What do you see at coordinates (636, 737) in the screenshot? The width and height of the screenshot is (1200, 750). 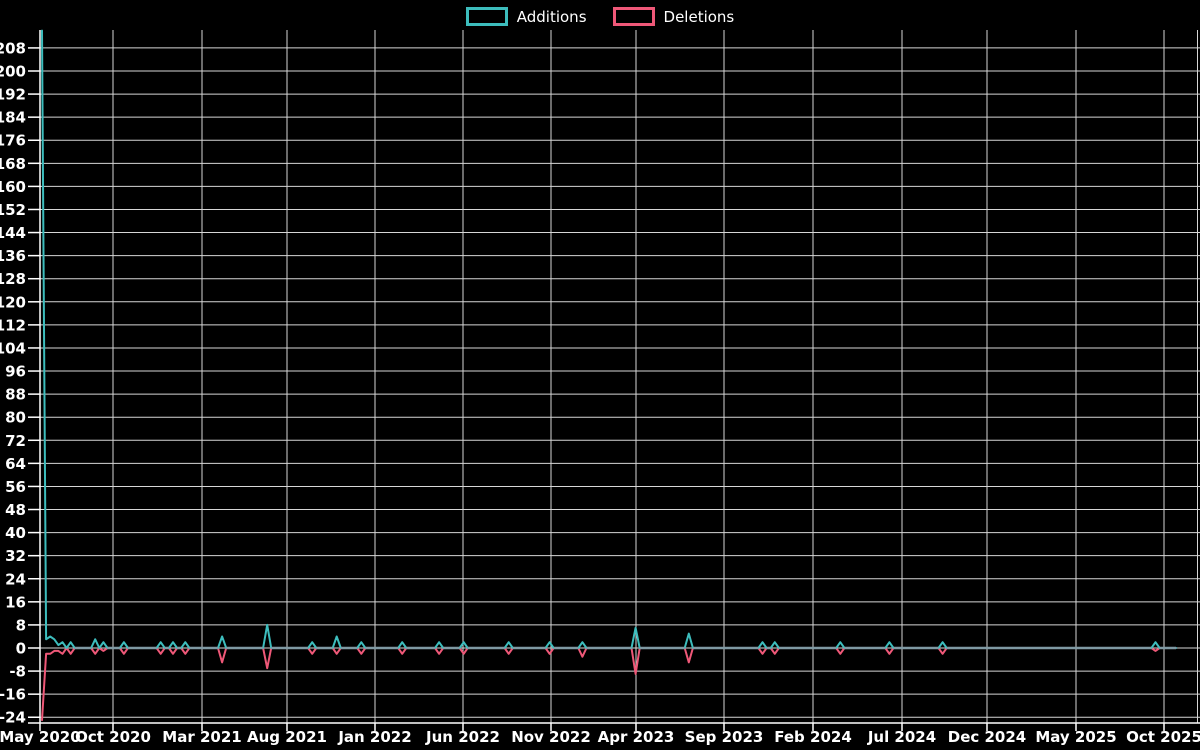 I see `x-tick-label: Apr 2023` at bounding box center [636, 737].